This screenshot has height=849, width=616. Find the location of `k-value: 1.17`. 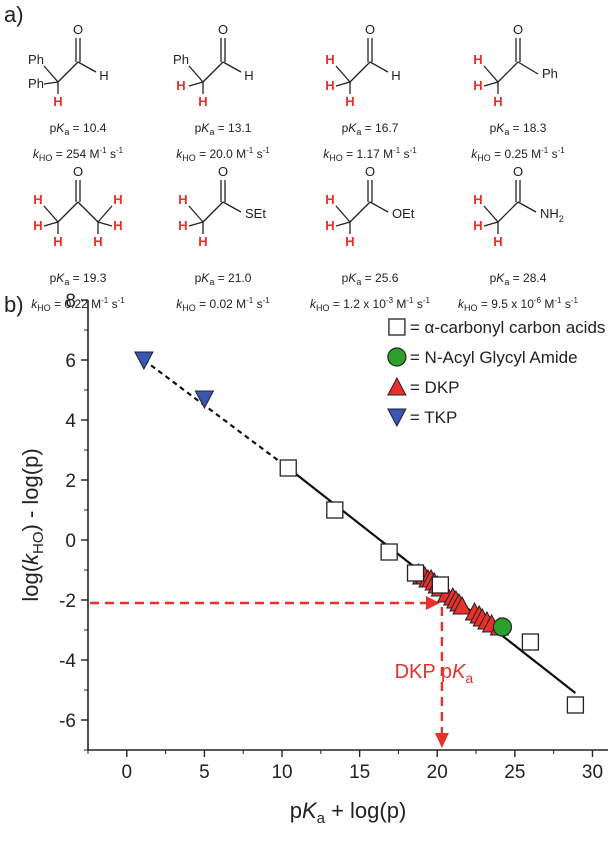

k-value: 1.17 is located at coordinates (368, 154).